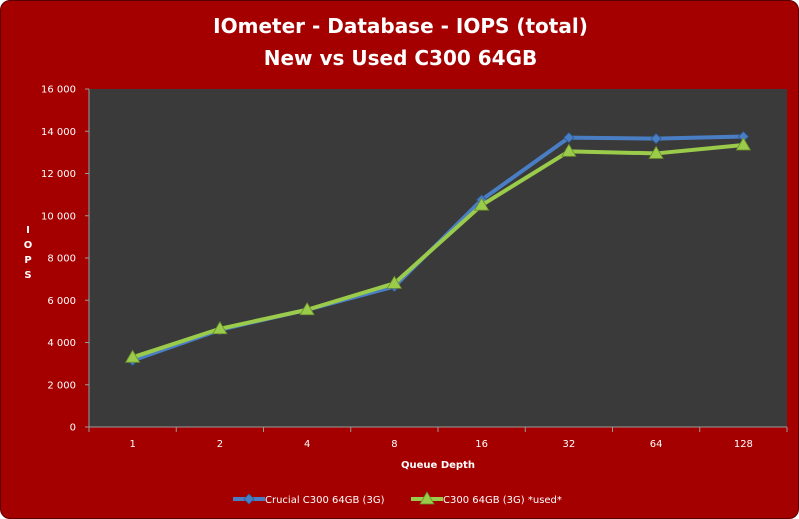  What do you see at coordinates (440, 444) in the screenshot?
I see `x-tick-labels: 1 2 4 8 16 32 64 128` at bounding box center [440, 444].